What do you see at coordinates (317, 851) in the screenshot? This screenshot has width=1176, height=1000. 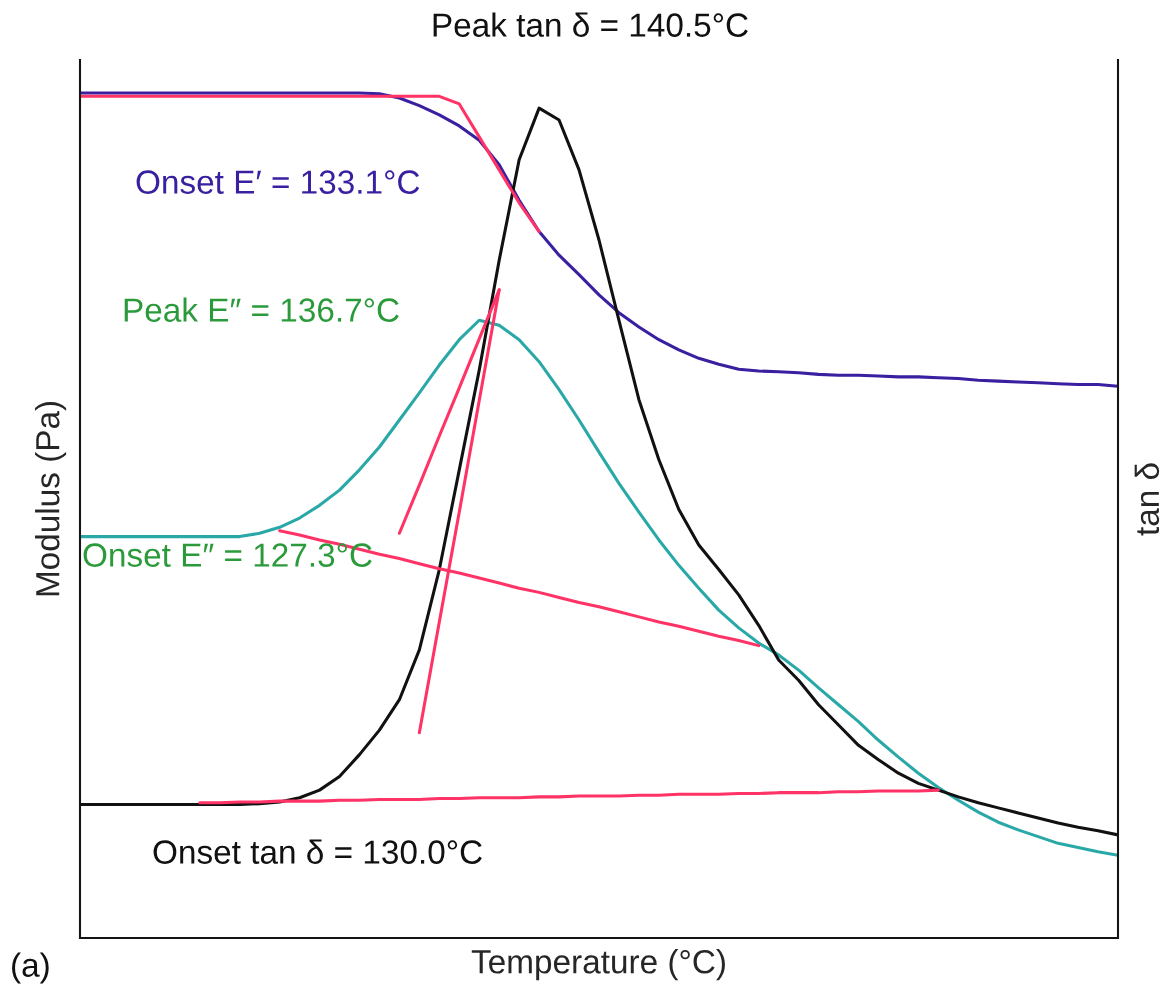 I see `annotation: Onset tan δ = 130.0°C` at bounding box center [317, 851].